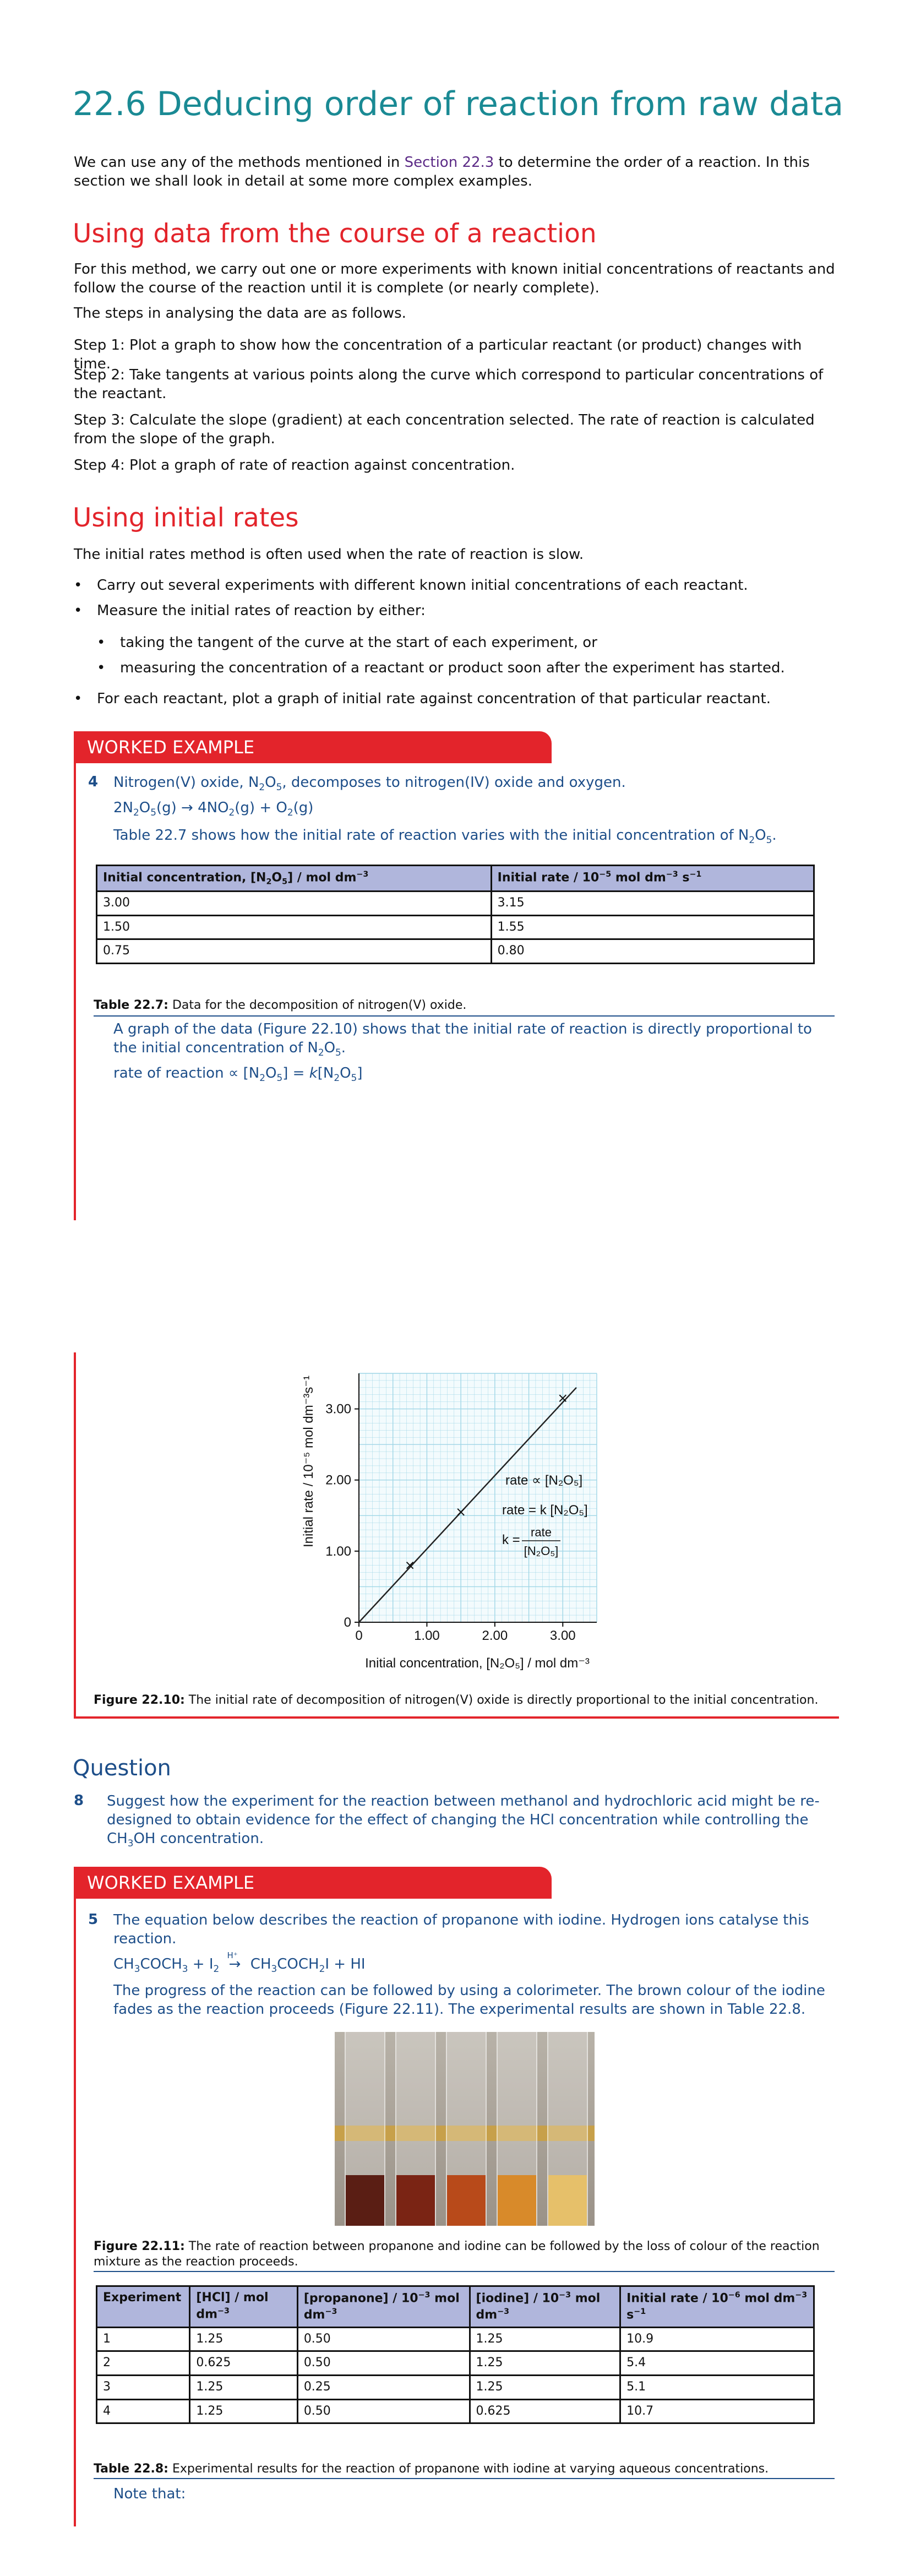 Image resolution: width=910 pixels, height=2576 pixels. Describe the element at coordinates (143, 2307) in the screenshot. I see `table-header: Experiment` at that location.